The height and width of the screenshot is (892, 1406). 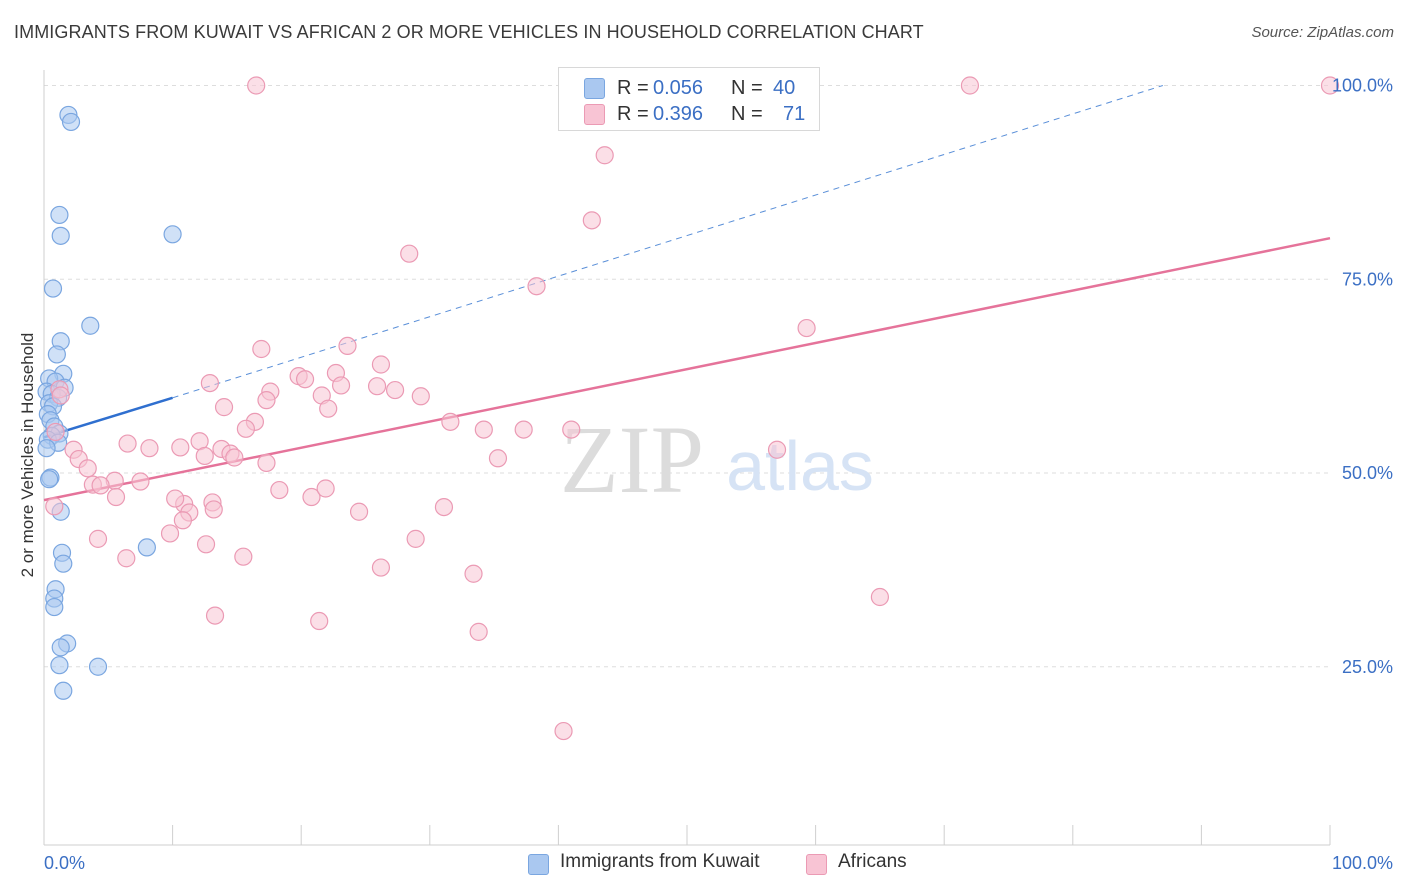 I want to click on watermark-zip: ZIP, so click(x=632, y=459).